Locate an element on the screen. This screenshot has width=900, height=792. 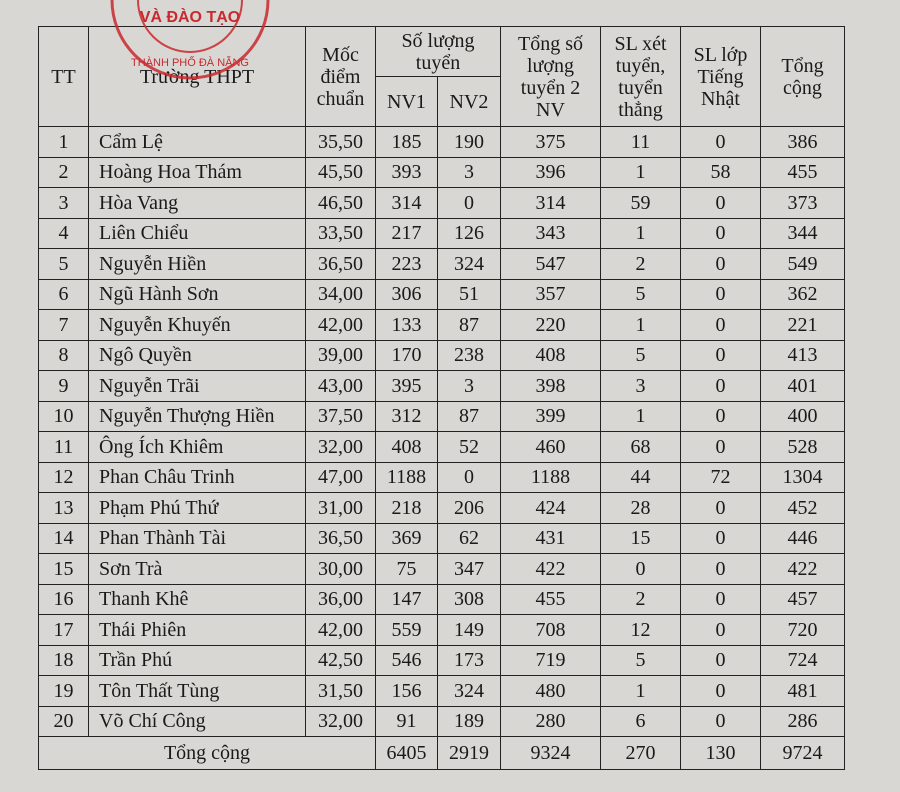
school-name: Sơn Trà is located at coordinates (197, 569).